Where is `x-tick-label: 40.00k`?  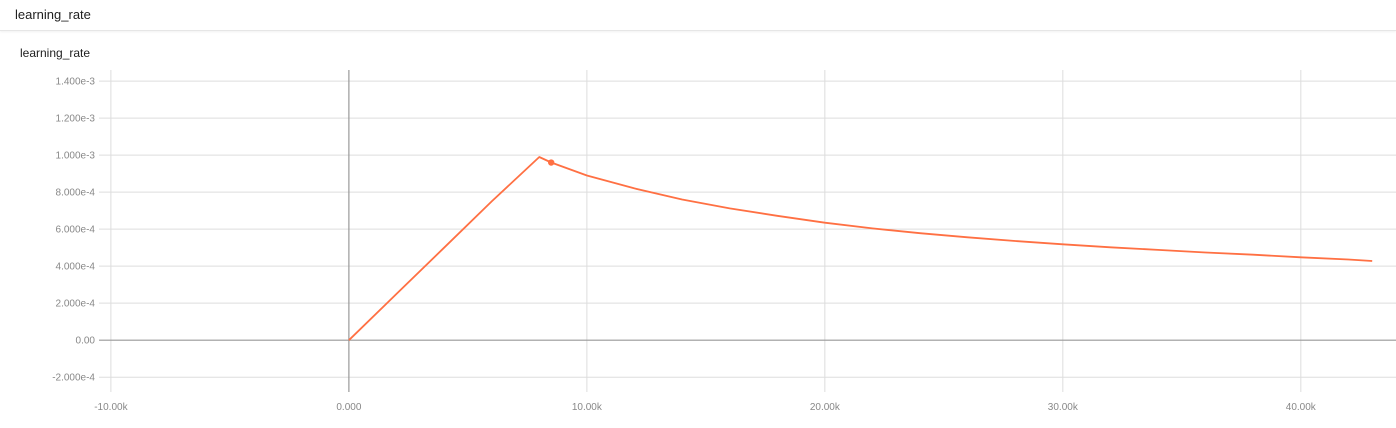 x-tick-label: 40.00k is located at coordinates (1301, 407).